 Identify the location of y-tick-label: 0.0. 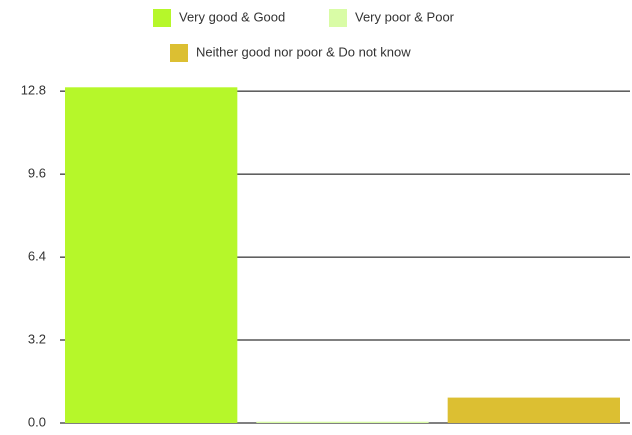
(37, 421).